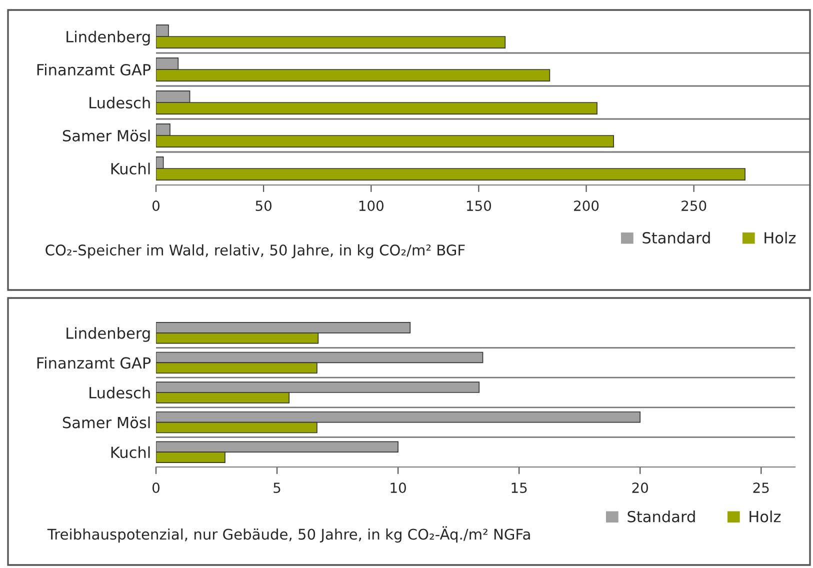 Image resolution: width=813 pixels, height=568 pixels. Describe the element at coordinates (761, 488) in the screenshot. I see `x-tick-label: 25` at that location.